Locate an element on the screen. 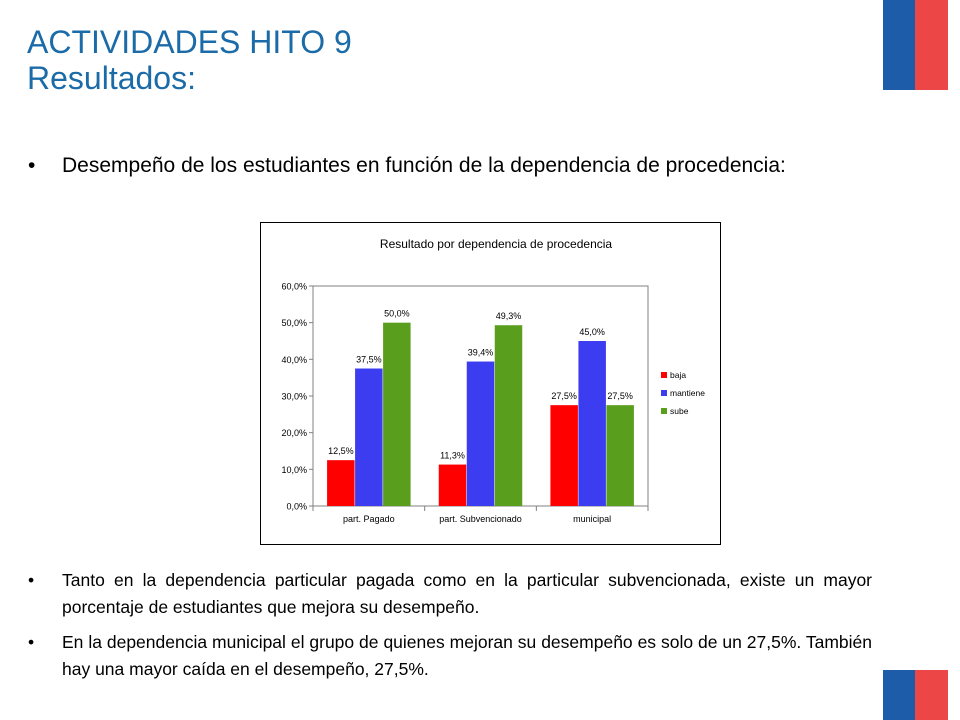 This screenshot has height=720, width=960. x-tick-label: municipal is located at coordinates (592, 519).